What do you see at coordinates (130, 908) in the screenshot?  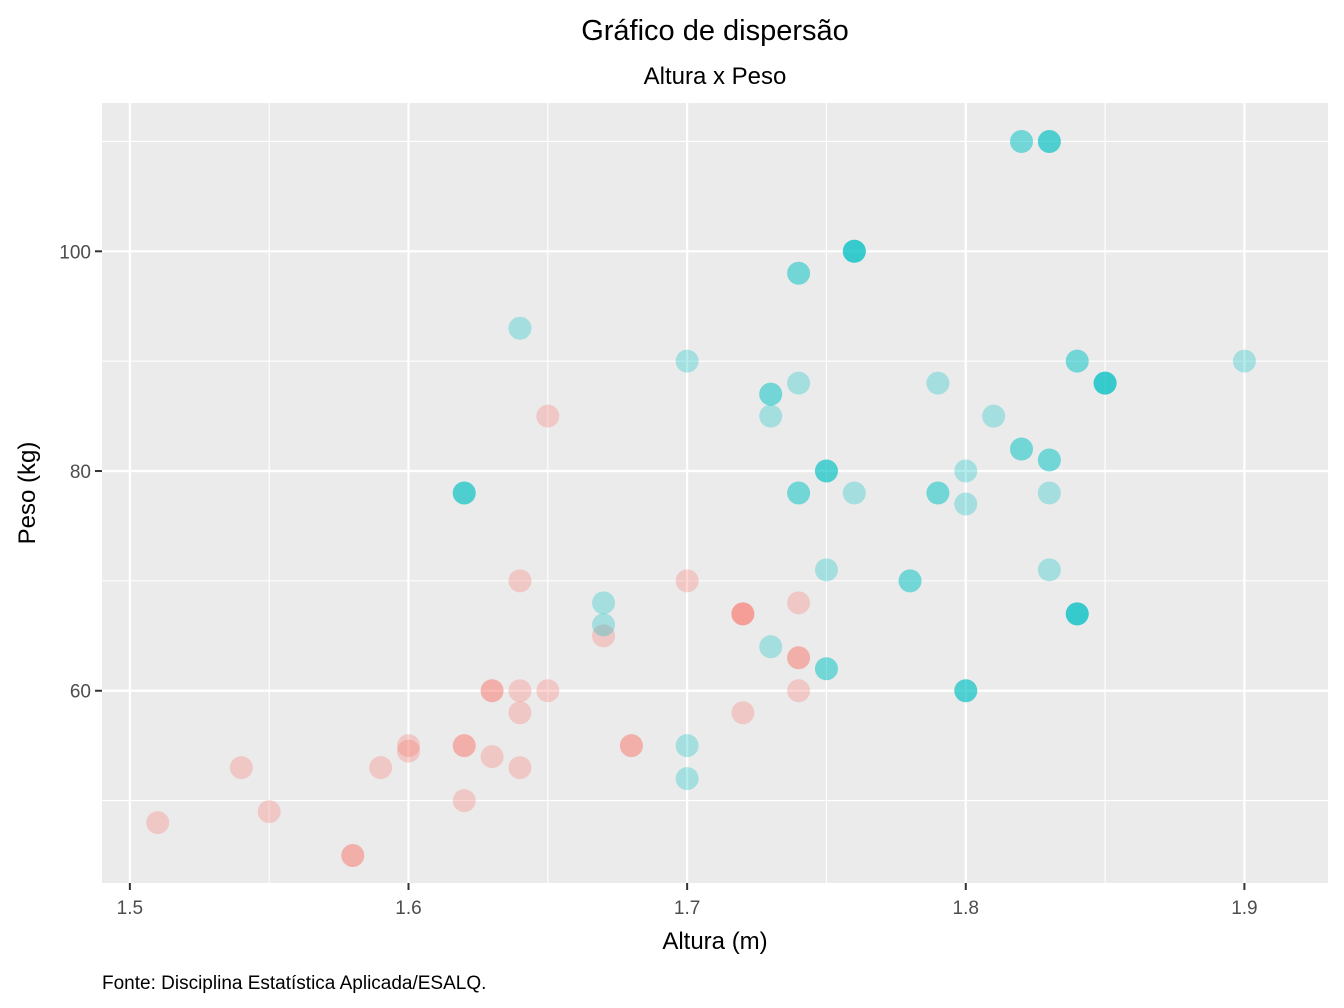 I see `x-tick-label: 1.5` at bounding box center [130, 908].